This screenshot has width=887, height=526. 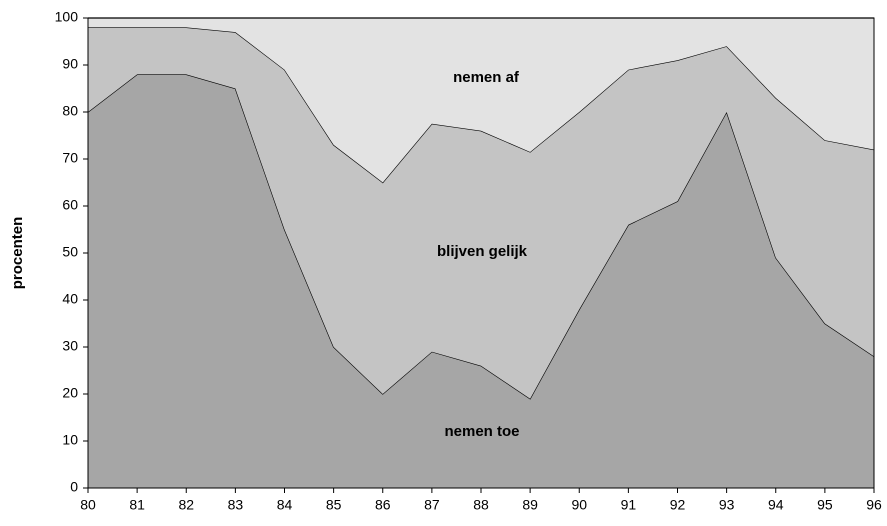 I want to click on x-tick-label: 89, so click(x=530, y=505).